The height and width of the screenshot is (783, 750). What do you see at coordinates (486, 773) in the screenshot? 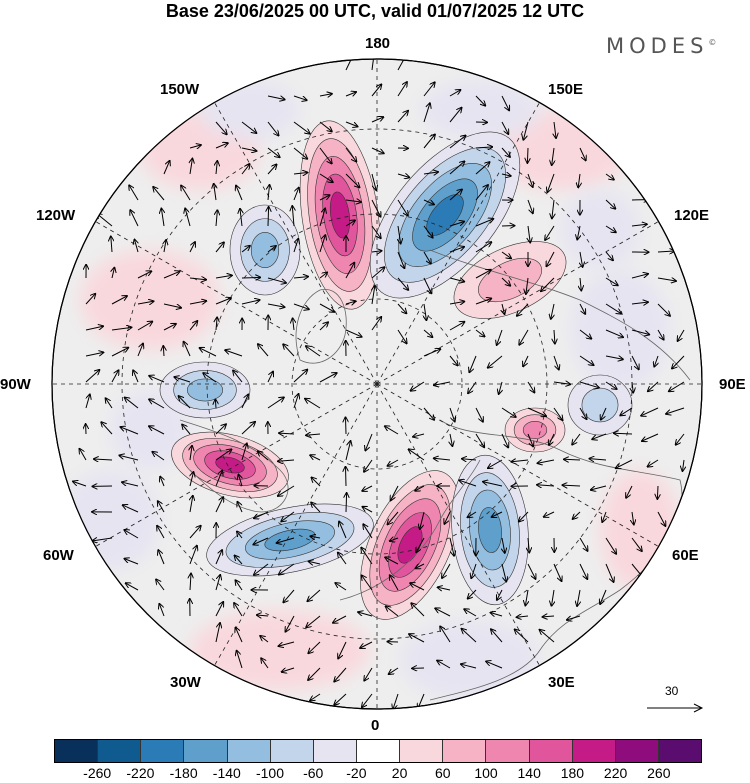
I see `colorbar-tick-label: 100` at bounding box center [486, 773].